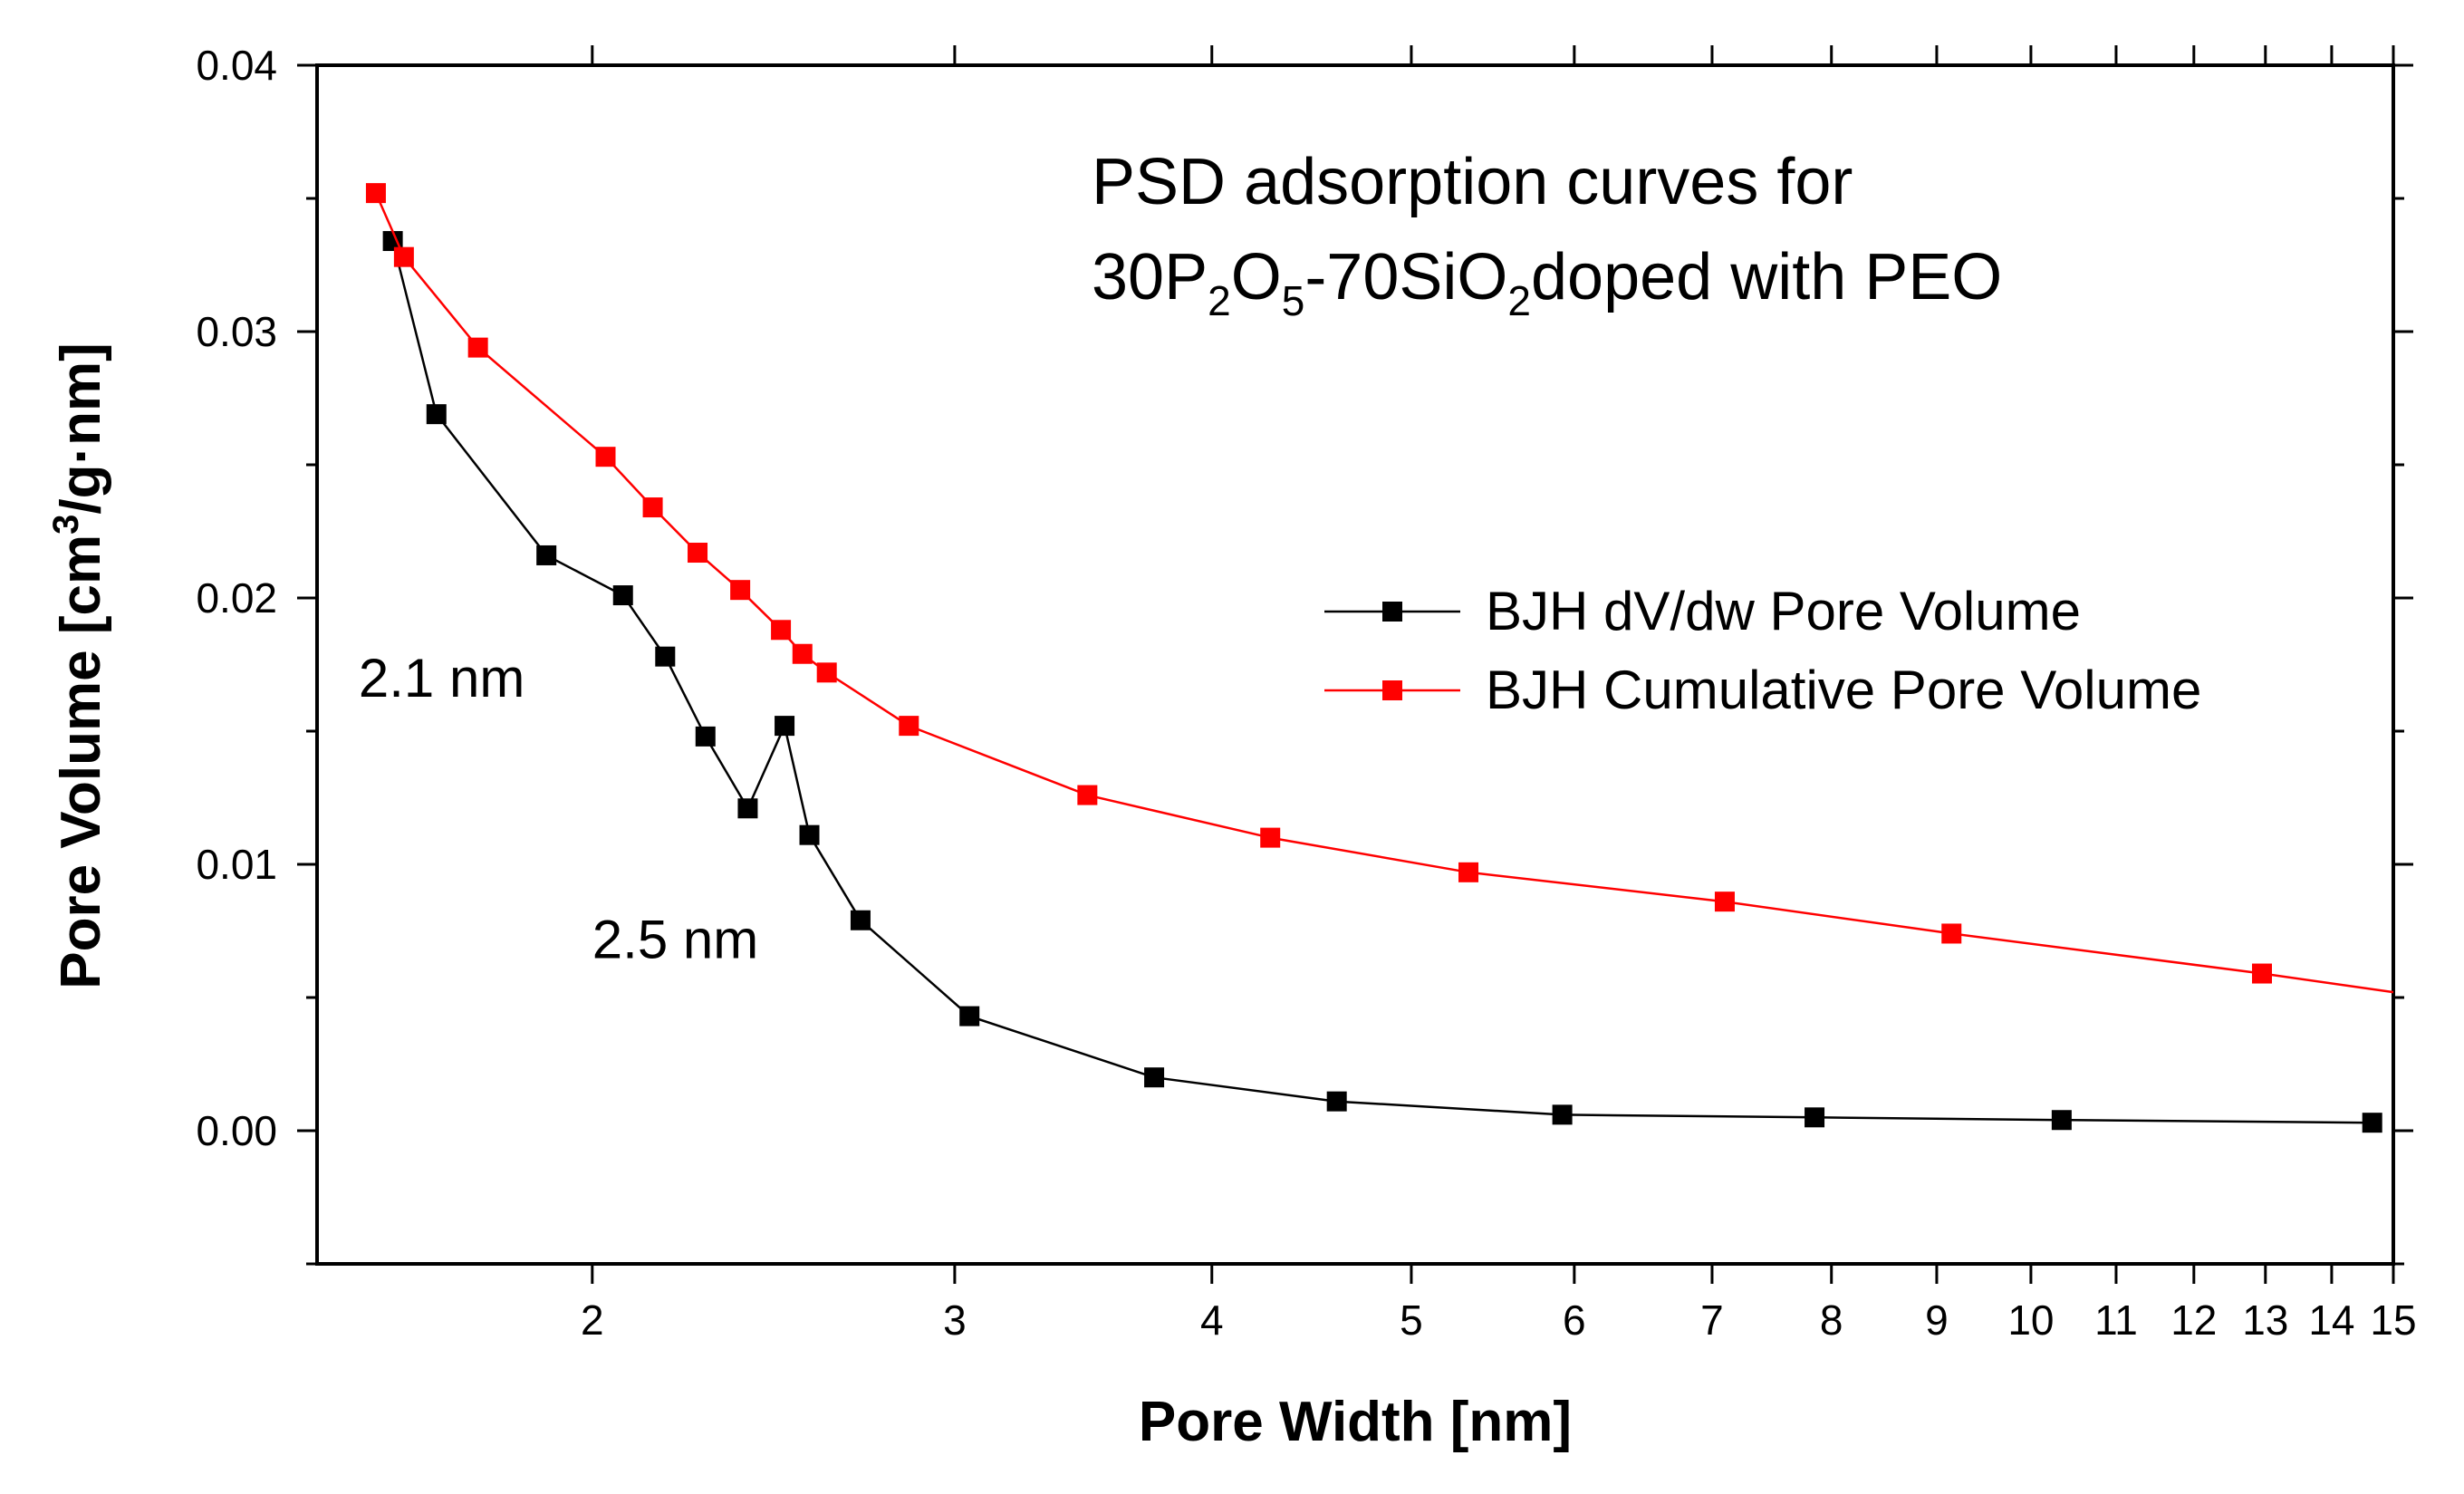  I want to click on x-tick-label: 2, so click(592, 1320).